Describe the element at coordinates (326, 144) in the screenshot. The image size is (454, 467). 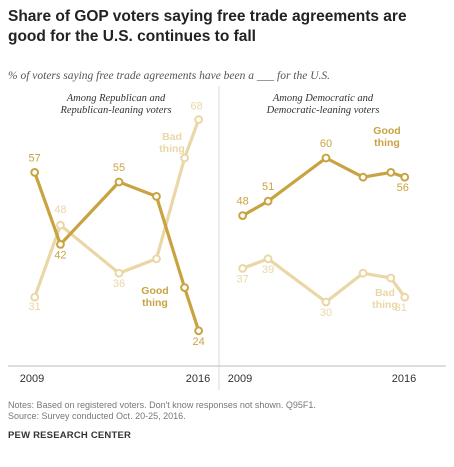
I see `data-label-good: 60` at that location.